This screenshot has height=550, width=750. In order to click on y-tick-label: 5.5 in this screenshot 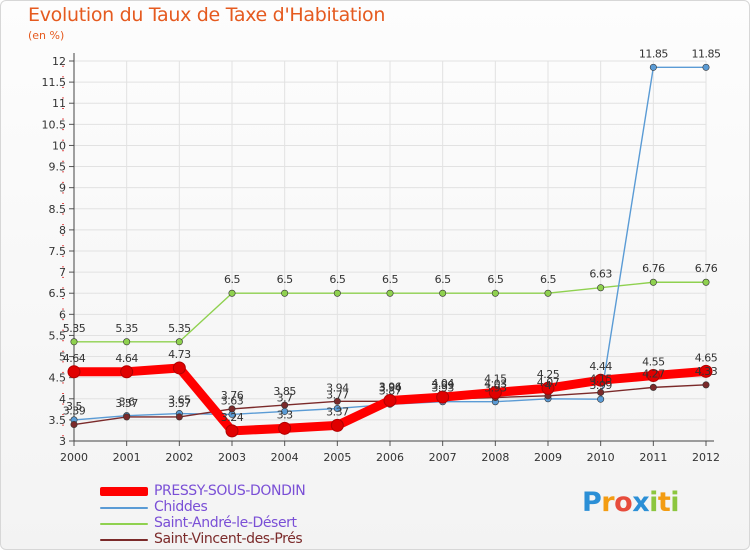, I will do `click(58, 335)`.